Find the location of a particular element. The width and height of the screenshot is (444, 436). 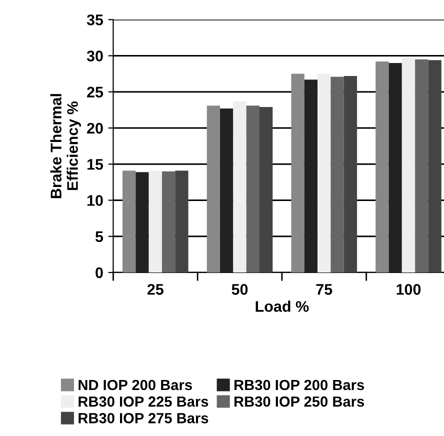

y-tick-label: 25 is located at coordinates (95, 92).